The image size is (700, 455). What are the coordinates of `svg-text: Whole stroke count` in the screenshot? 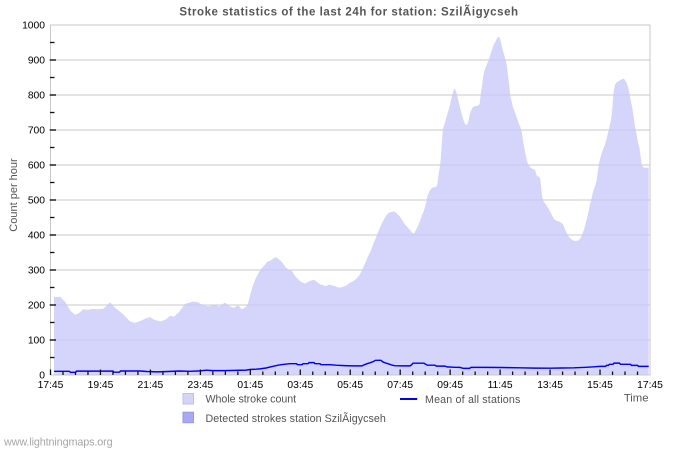 It's located at (251, 400).